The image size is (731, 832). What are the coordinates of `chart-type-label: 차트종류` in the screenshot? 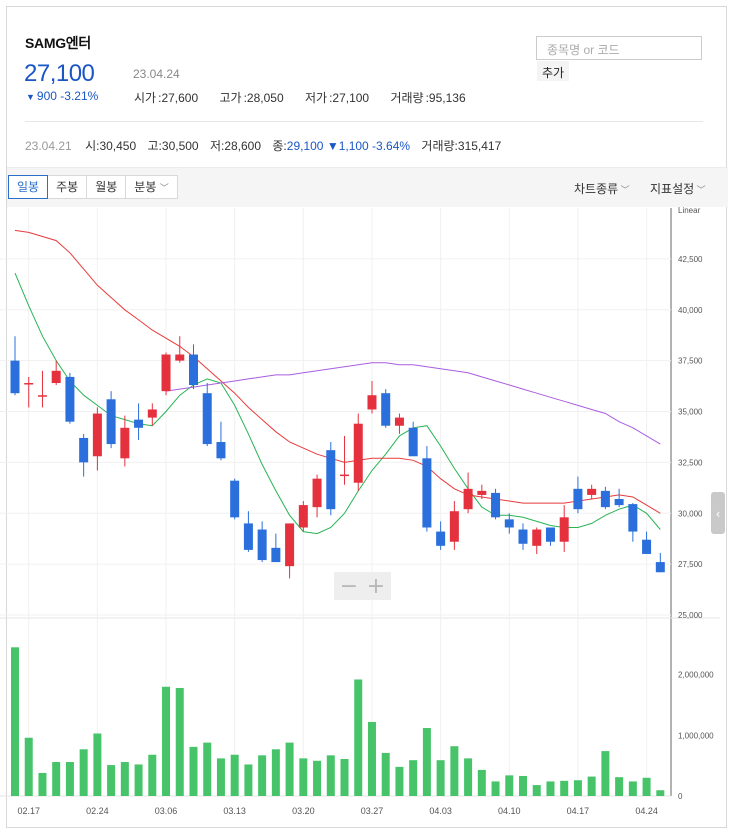 It's located at (596, 189).